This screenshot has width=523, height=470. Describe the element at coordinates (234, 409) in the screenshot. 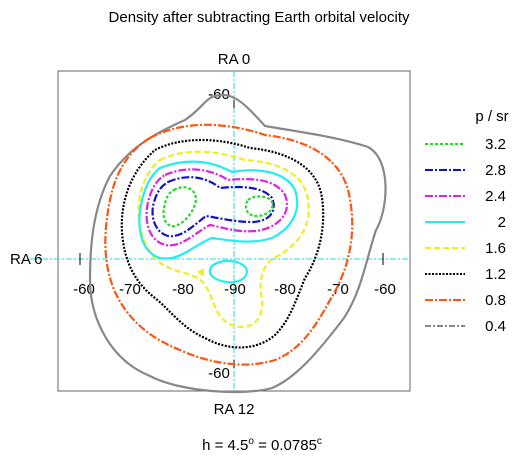

I see `ra-label-bottom: RA 12` at that location.